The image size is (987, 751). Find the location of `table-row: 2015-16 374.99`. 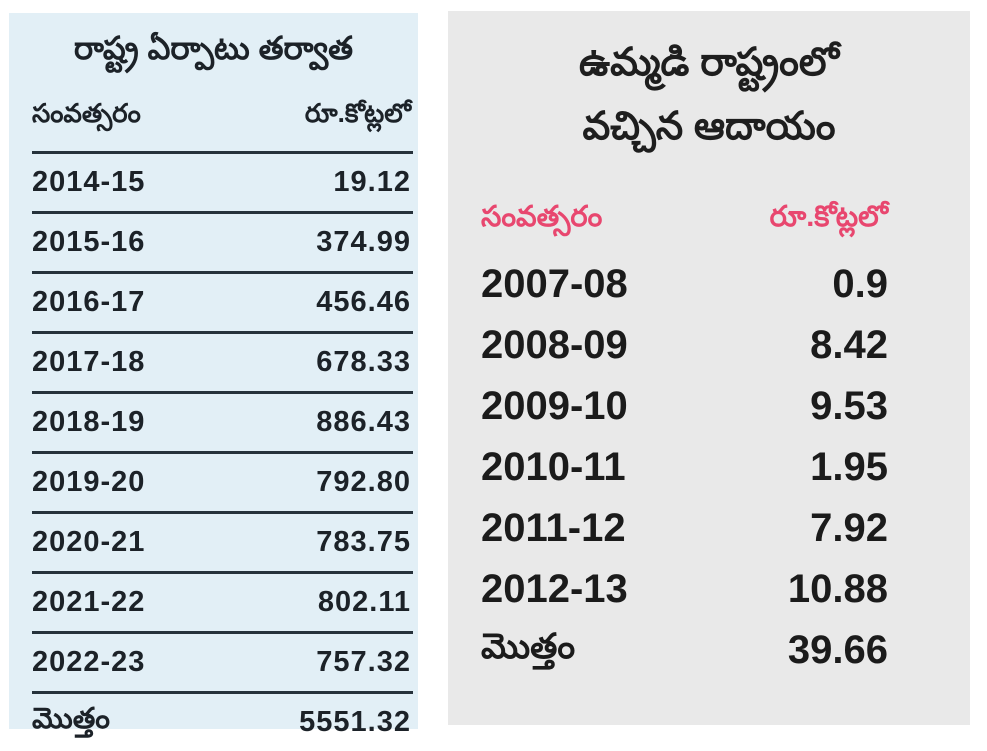

table-row: 2015-16 374.99 is located at coordinates (222, 244).